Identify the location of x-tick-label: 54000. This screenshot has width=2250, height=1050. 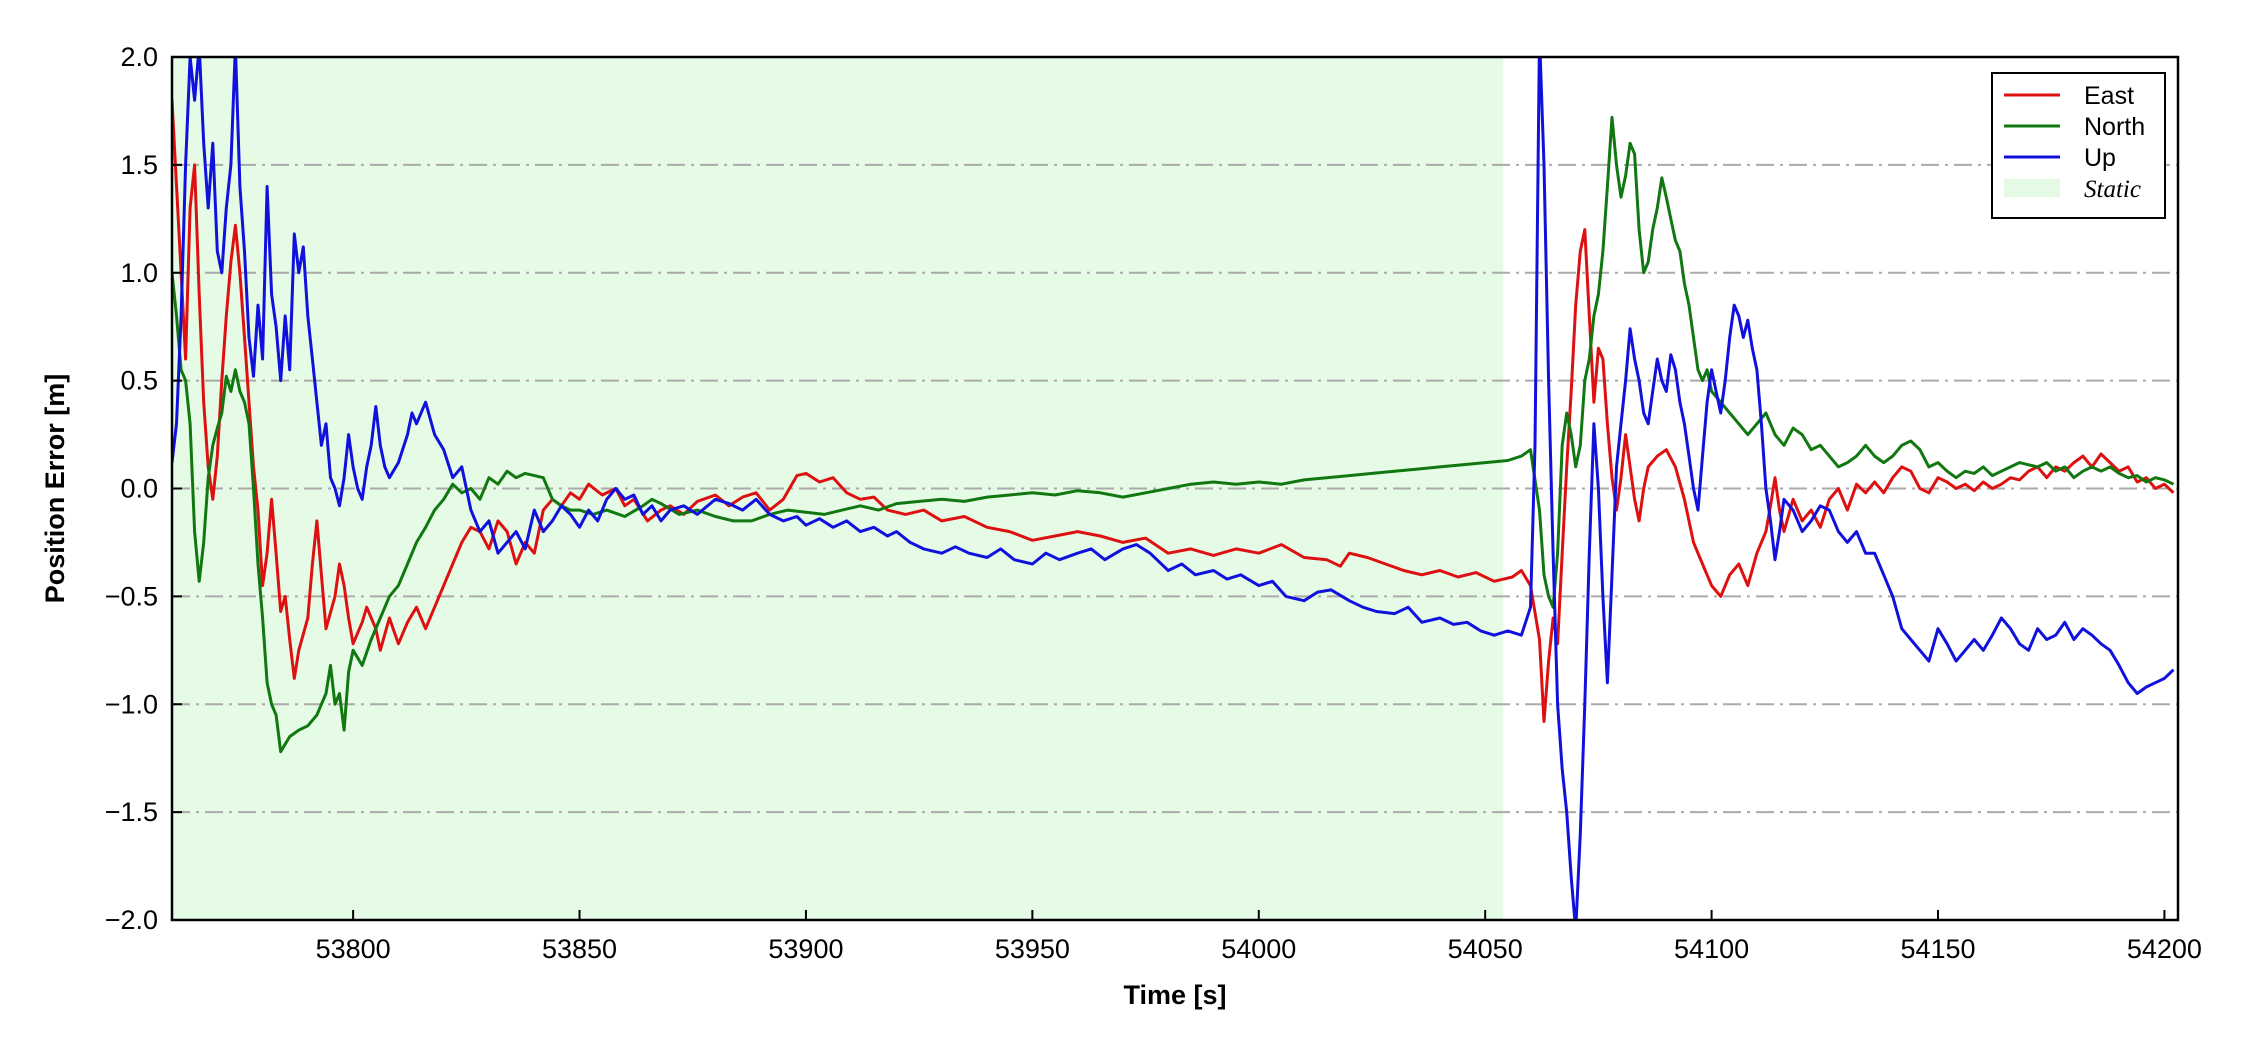
(1258, 949).